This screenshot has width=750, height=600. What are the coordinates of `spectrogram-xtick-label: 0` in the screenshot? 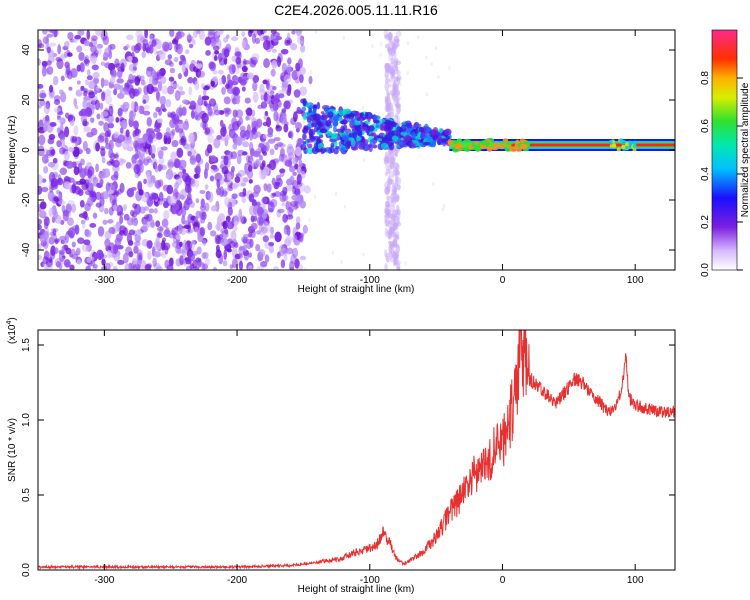 It's located at (503, 280).